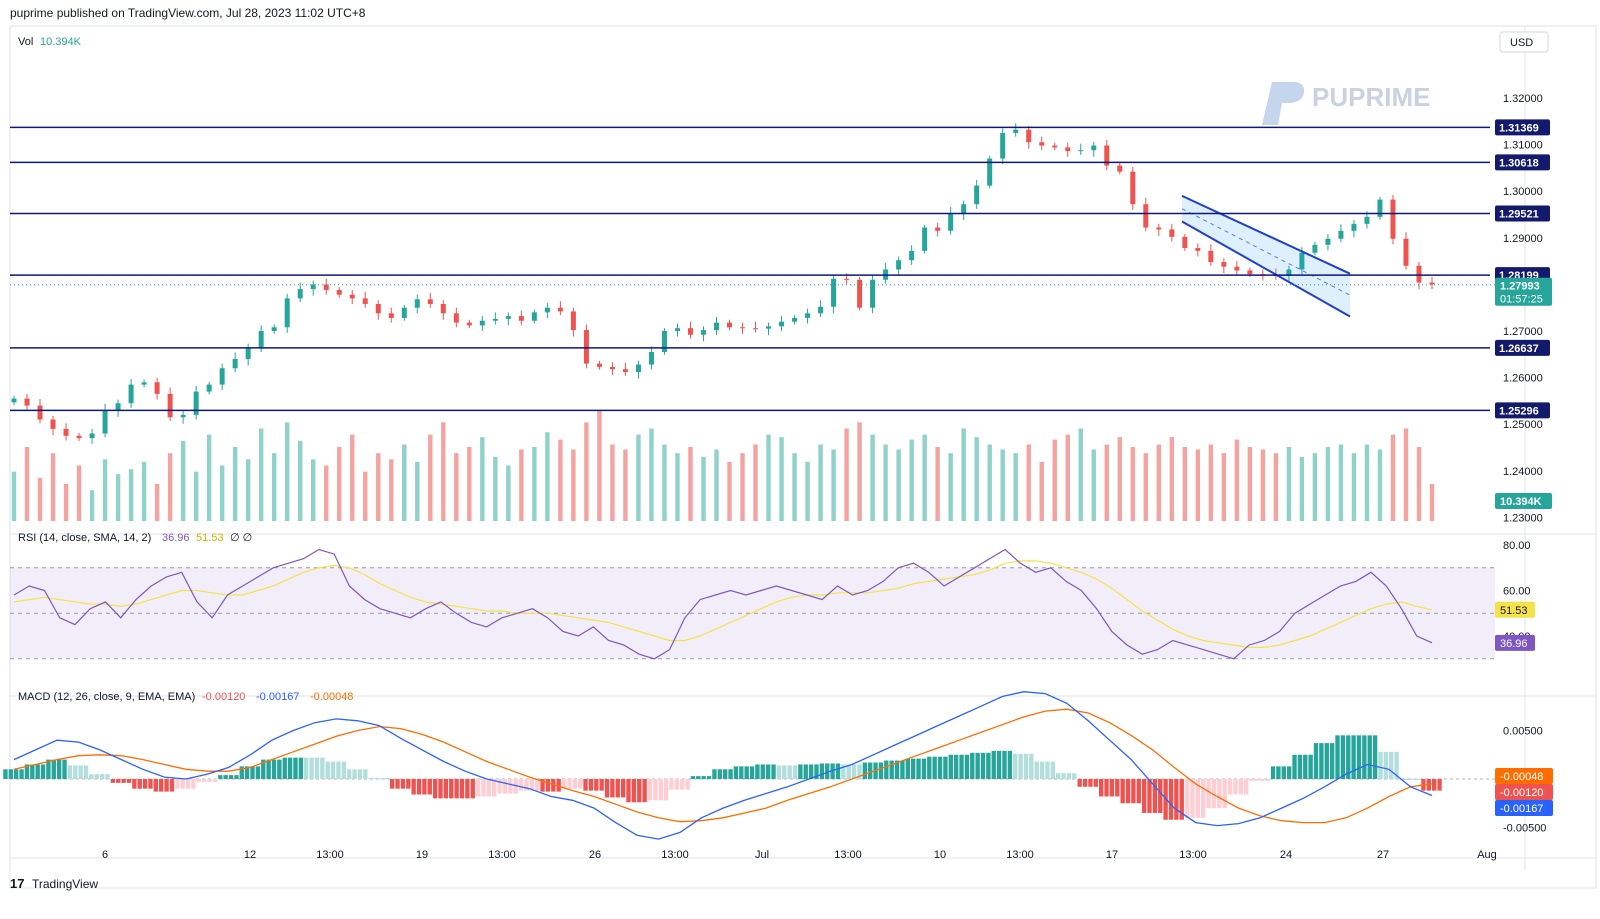  Describe the element at coordinates (723, 604) in the screenshot. I see `rsi-sma-line` at that location.